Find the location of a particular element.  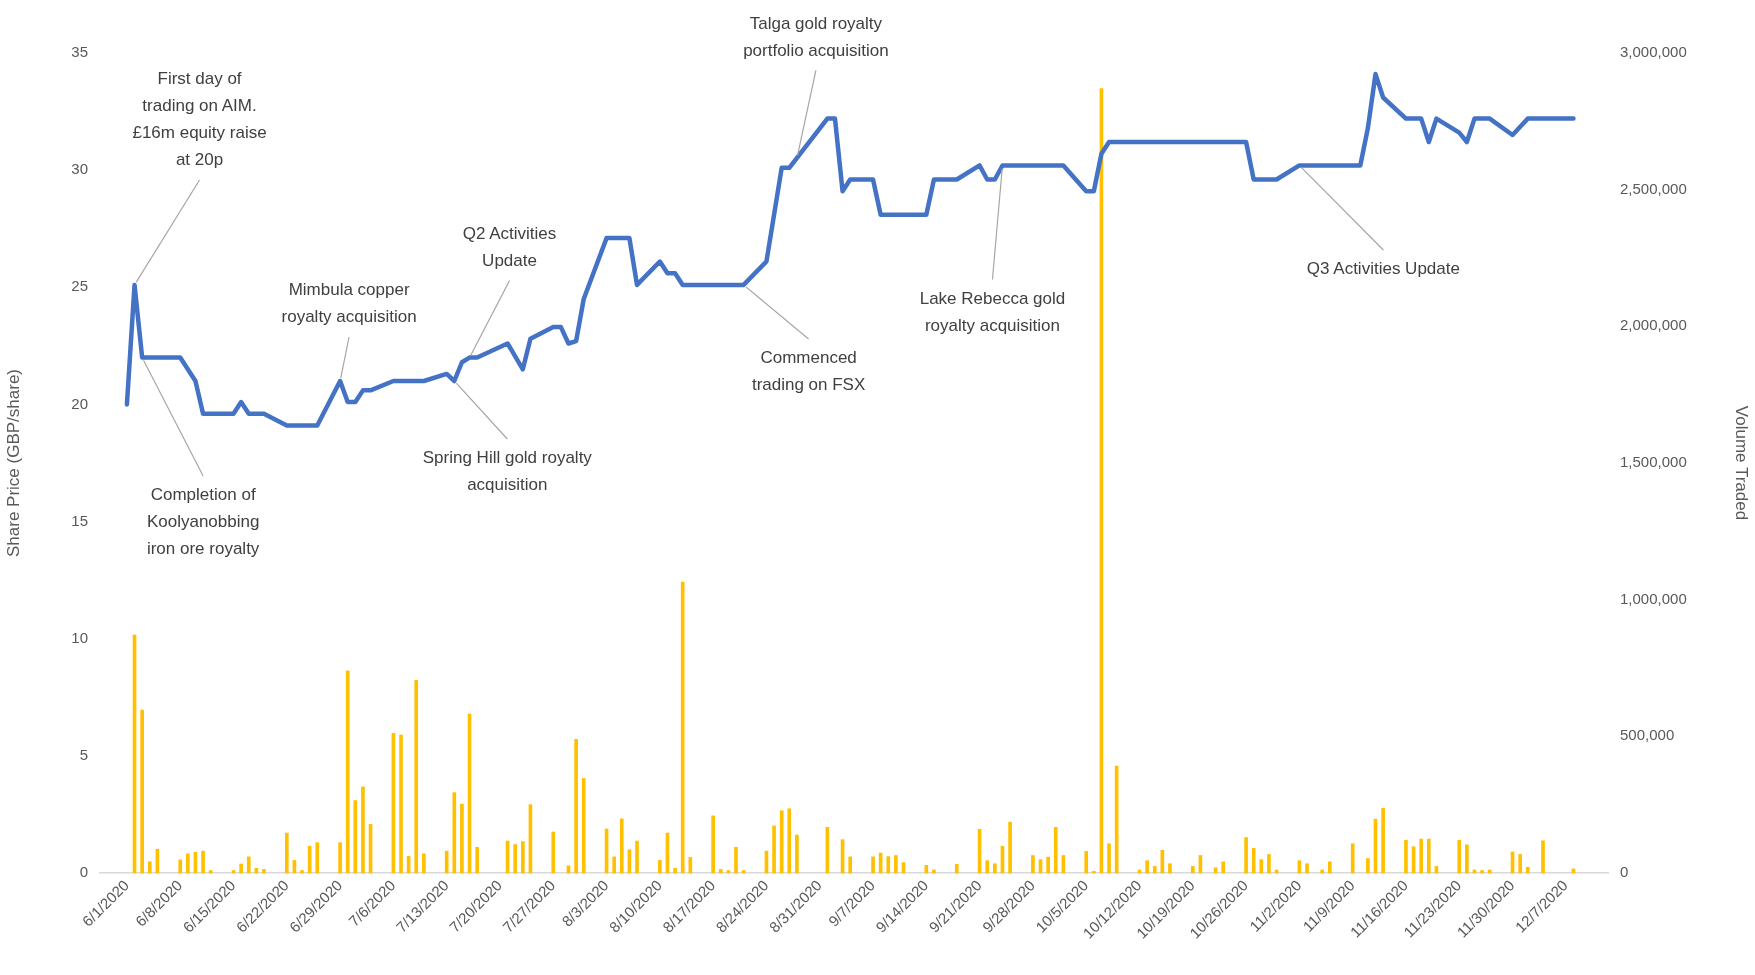

annotation: Mimbula copper royalty acquisition is located at coordinates (349, 303).